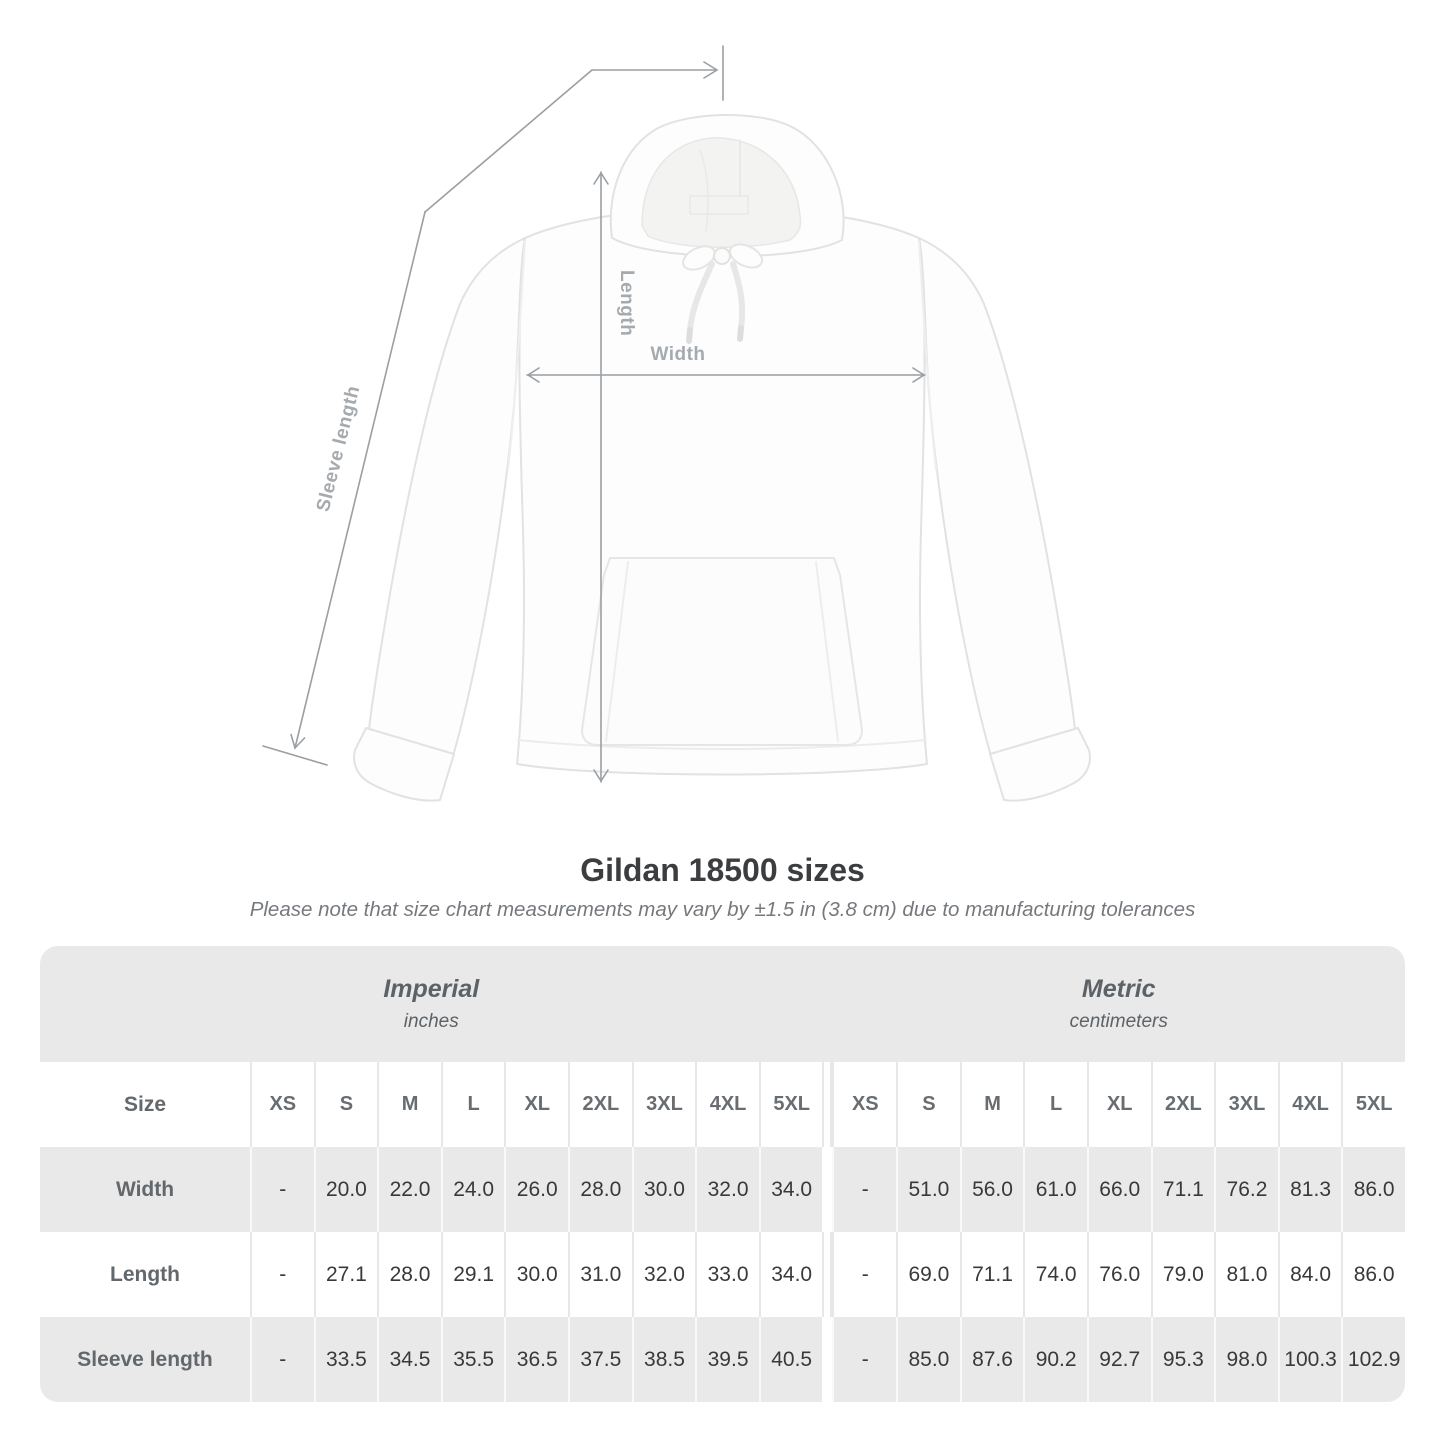  Describe the element at coordinates (536, 1189) in the screenshot. I see `value-cell: 26.0` at that location.